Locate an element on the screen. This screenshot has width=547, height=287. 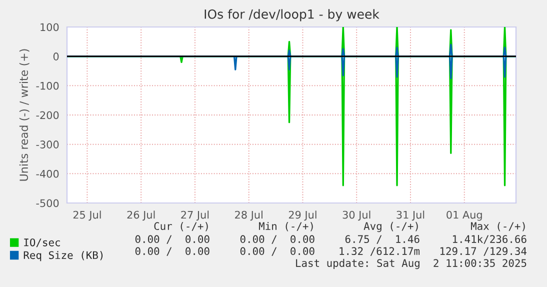
text: 129.17 /129.34 is located at coordinates (483, 251).